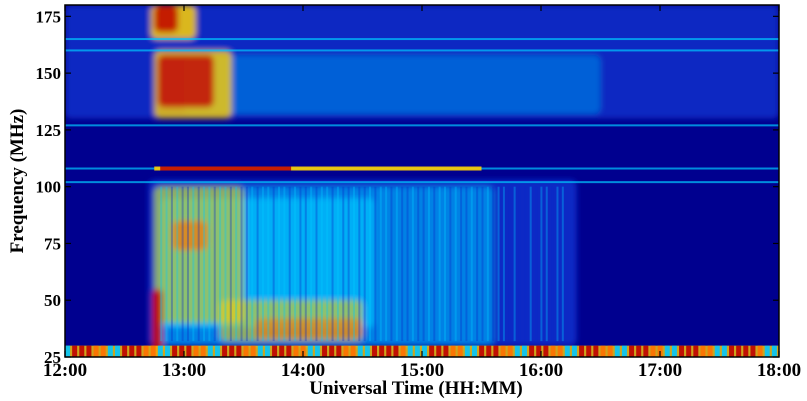 This screenshot has height=401, width=807. I want to click on x-tick-label: 17:00, so click(660, 370).